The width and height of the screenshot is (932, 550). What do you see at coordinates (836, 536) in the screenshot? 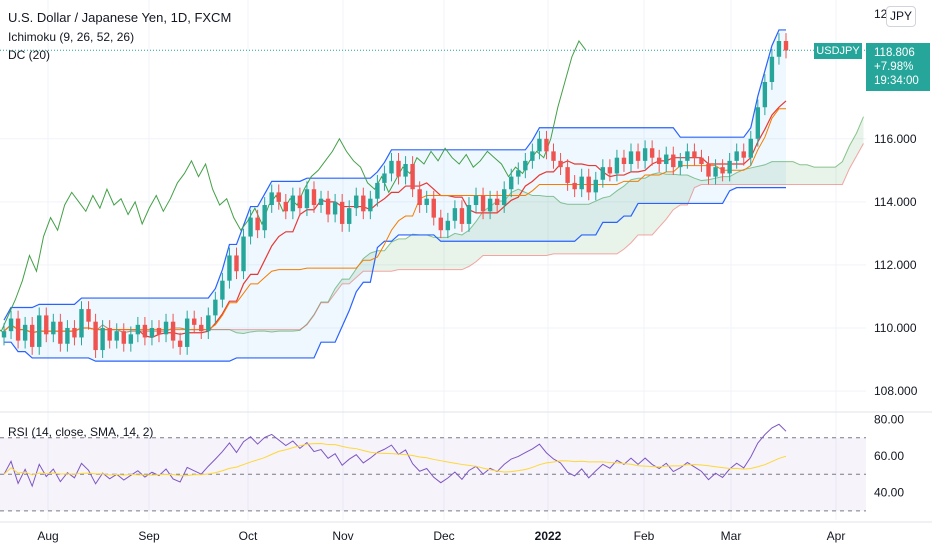
I see `time-tick-label: Apr` at bounding box center [836, 536].